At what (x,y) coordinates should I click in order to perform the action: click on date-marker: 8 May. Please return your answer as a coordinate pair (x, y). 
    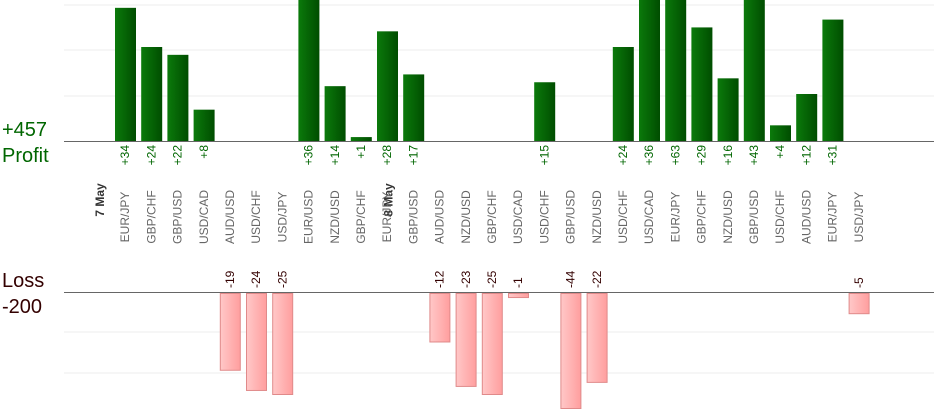
    Looking at the image, I should click on (388, 200).